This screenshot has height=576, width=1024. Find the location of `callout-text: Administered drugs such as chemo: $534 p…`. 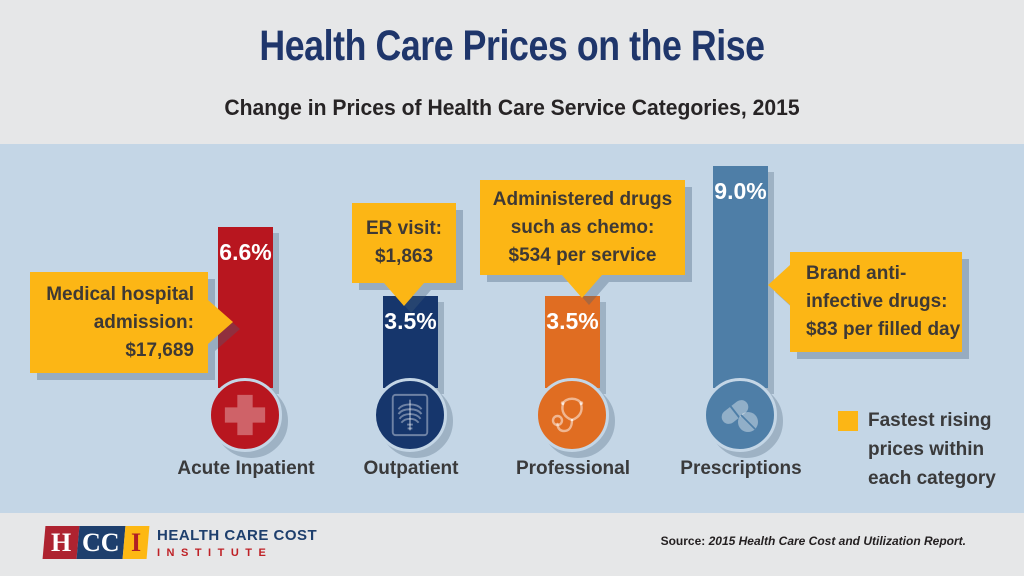

callout-text: Administered drugs such as chemo: $534 p… is located at coordinates (582, 227).